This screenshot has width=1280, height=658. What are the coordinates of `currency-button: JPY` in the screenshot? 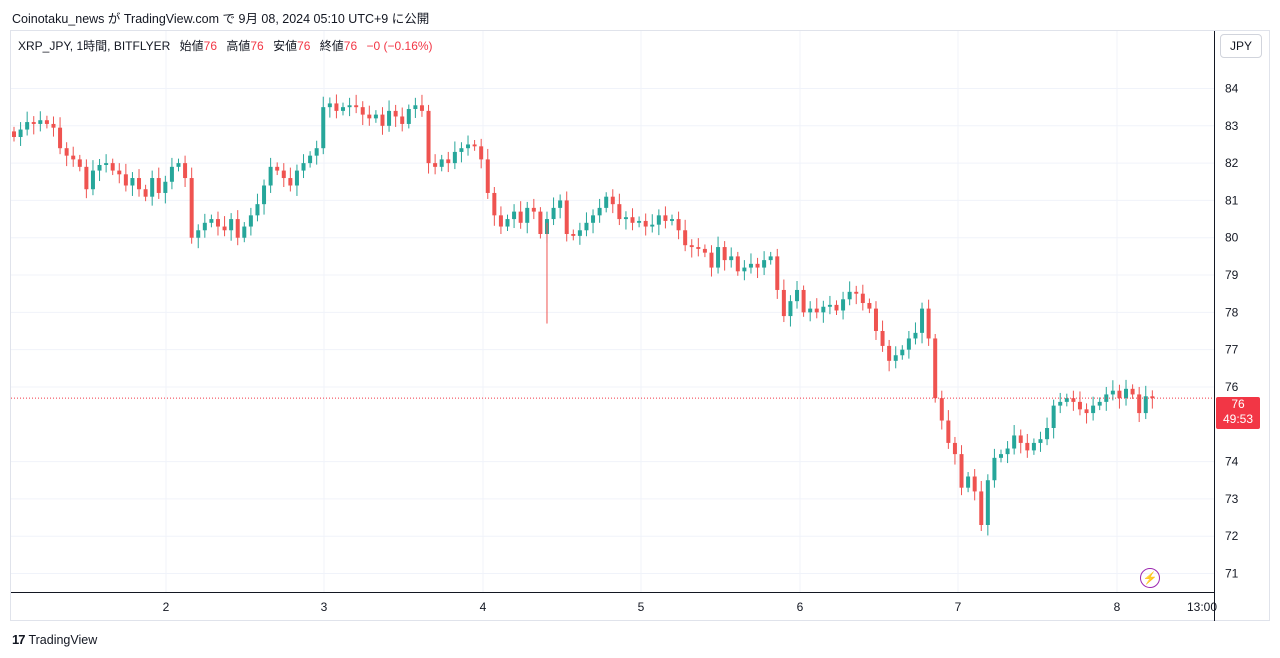 It's located at (1241, 46).